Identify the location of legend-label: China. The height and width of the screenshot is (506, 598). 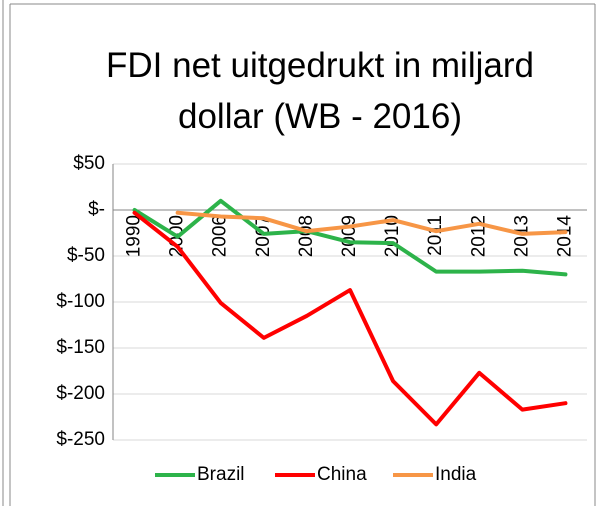
(342, 474).